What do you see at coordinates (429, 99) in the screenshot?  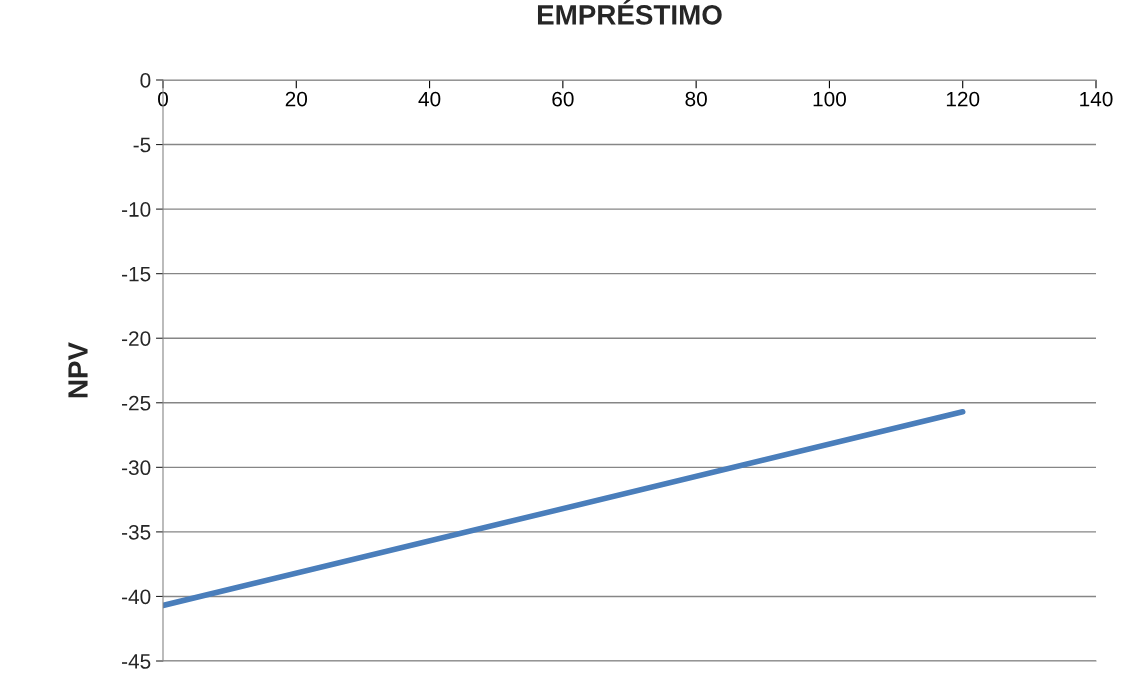 I see `x-tick-label: 40` at bounding box center [429, 99].